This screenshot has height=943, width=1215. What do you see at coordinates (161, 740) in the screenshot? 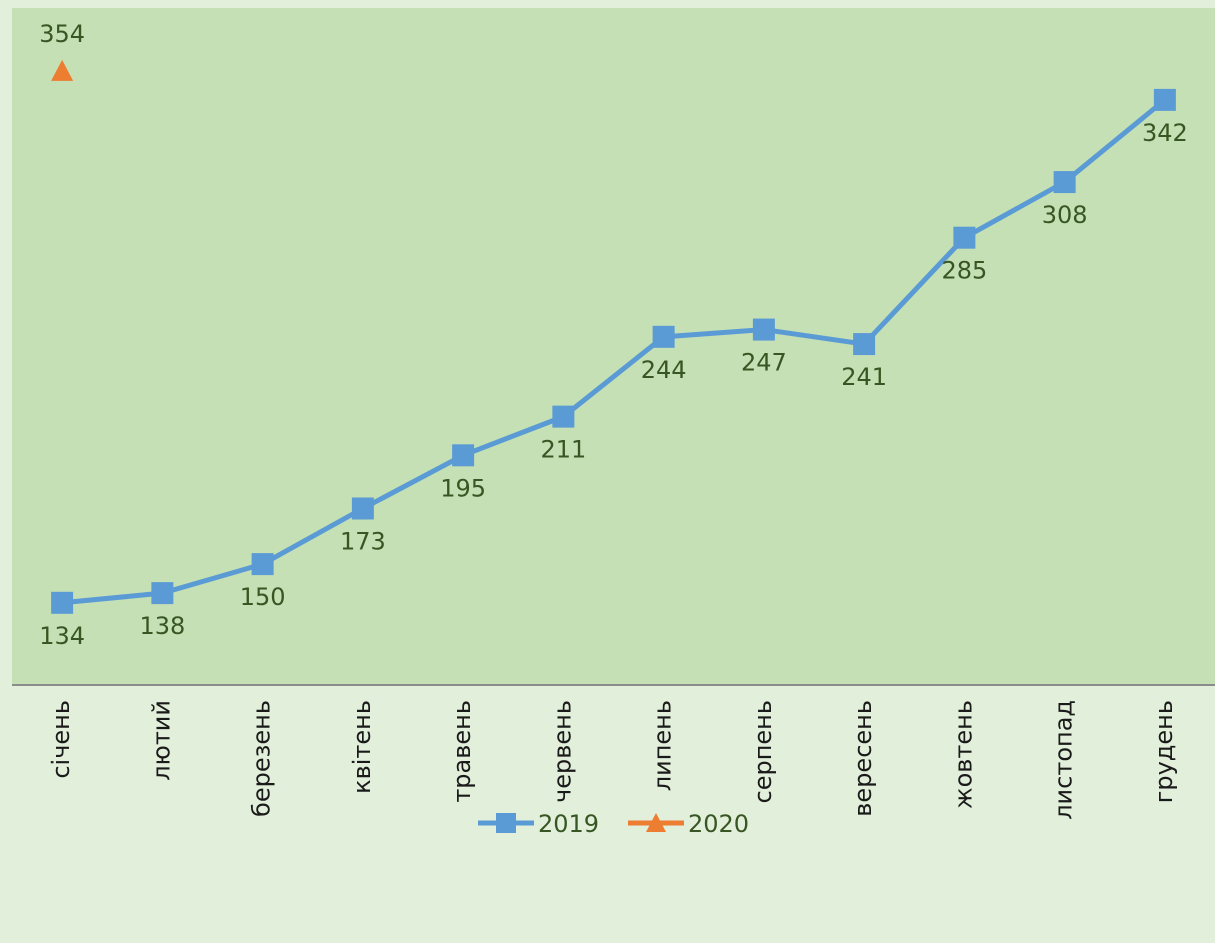
I see `x-tick-label: лютий` at bounding box center [161, 740].